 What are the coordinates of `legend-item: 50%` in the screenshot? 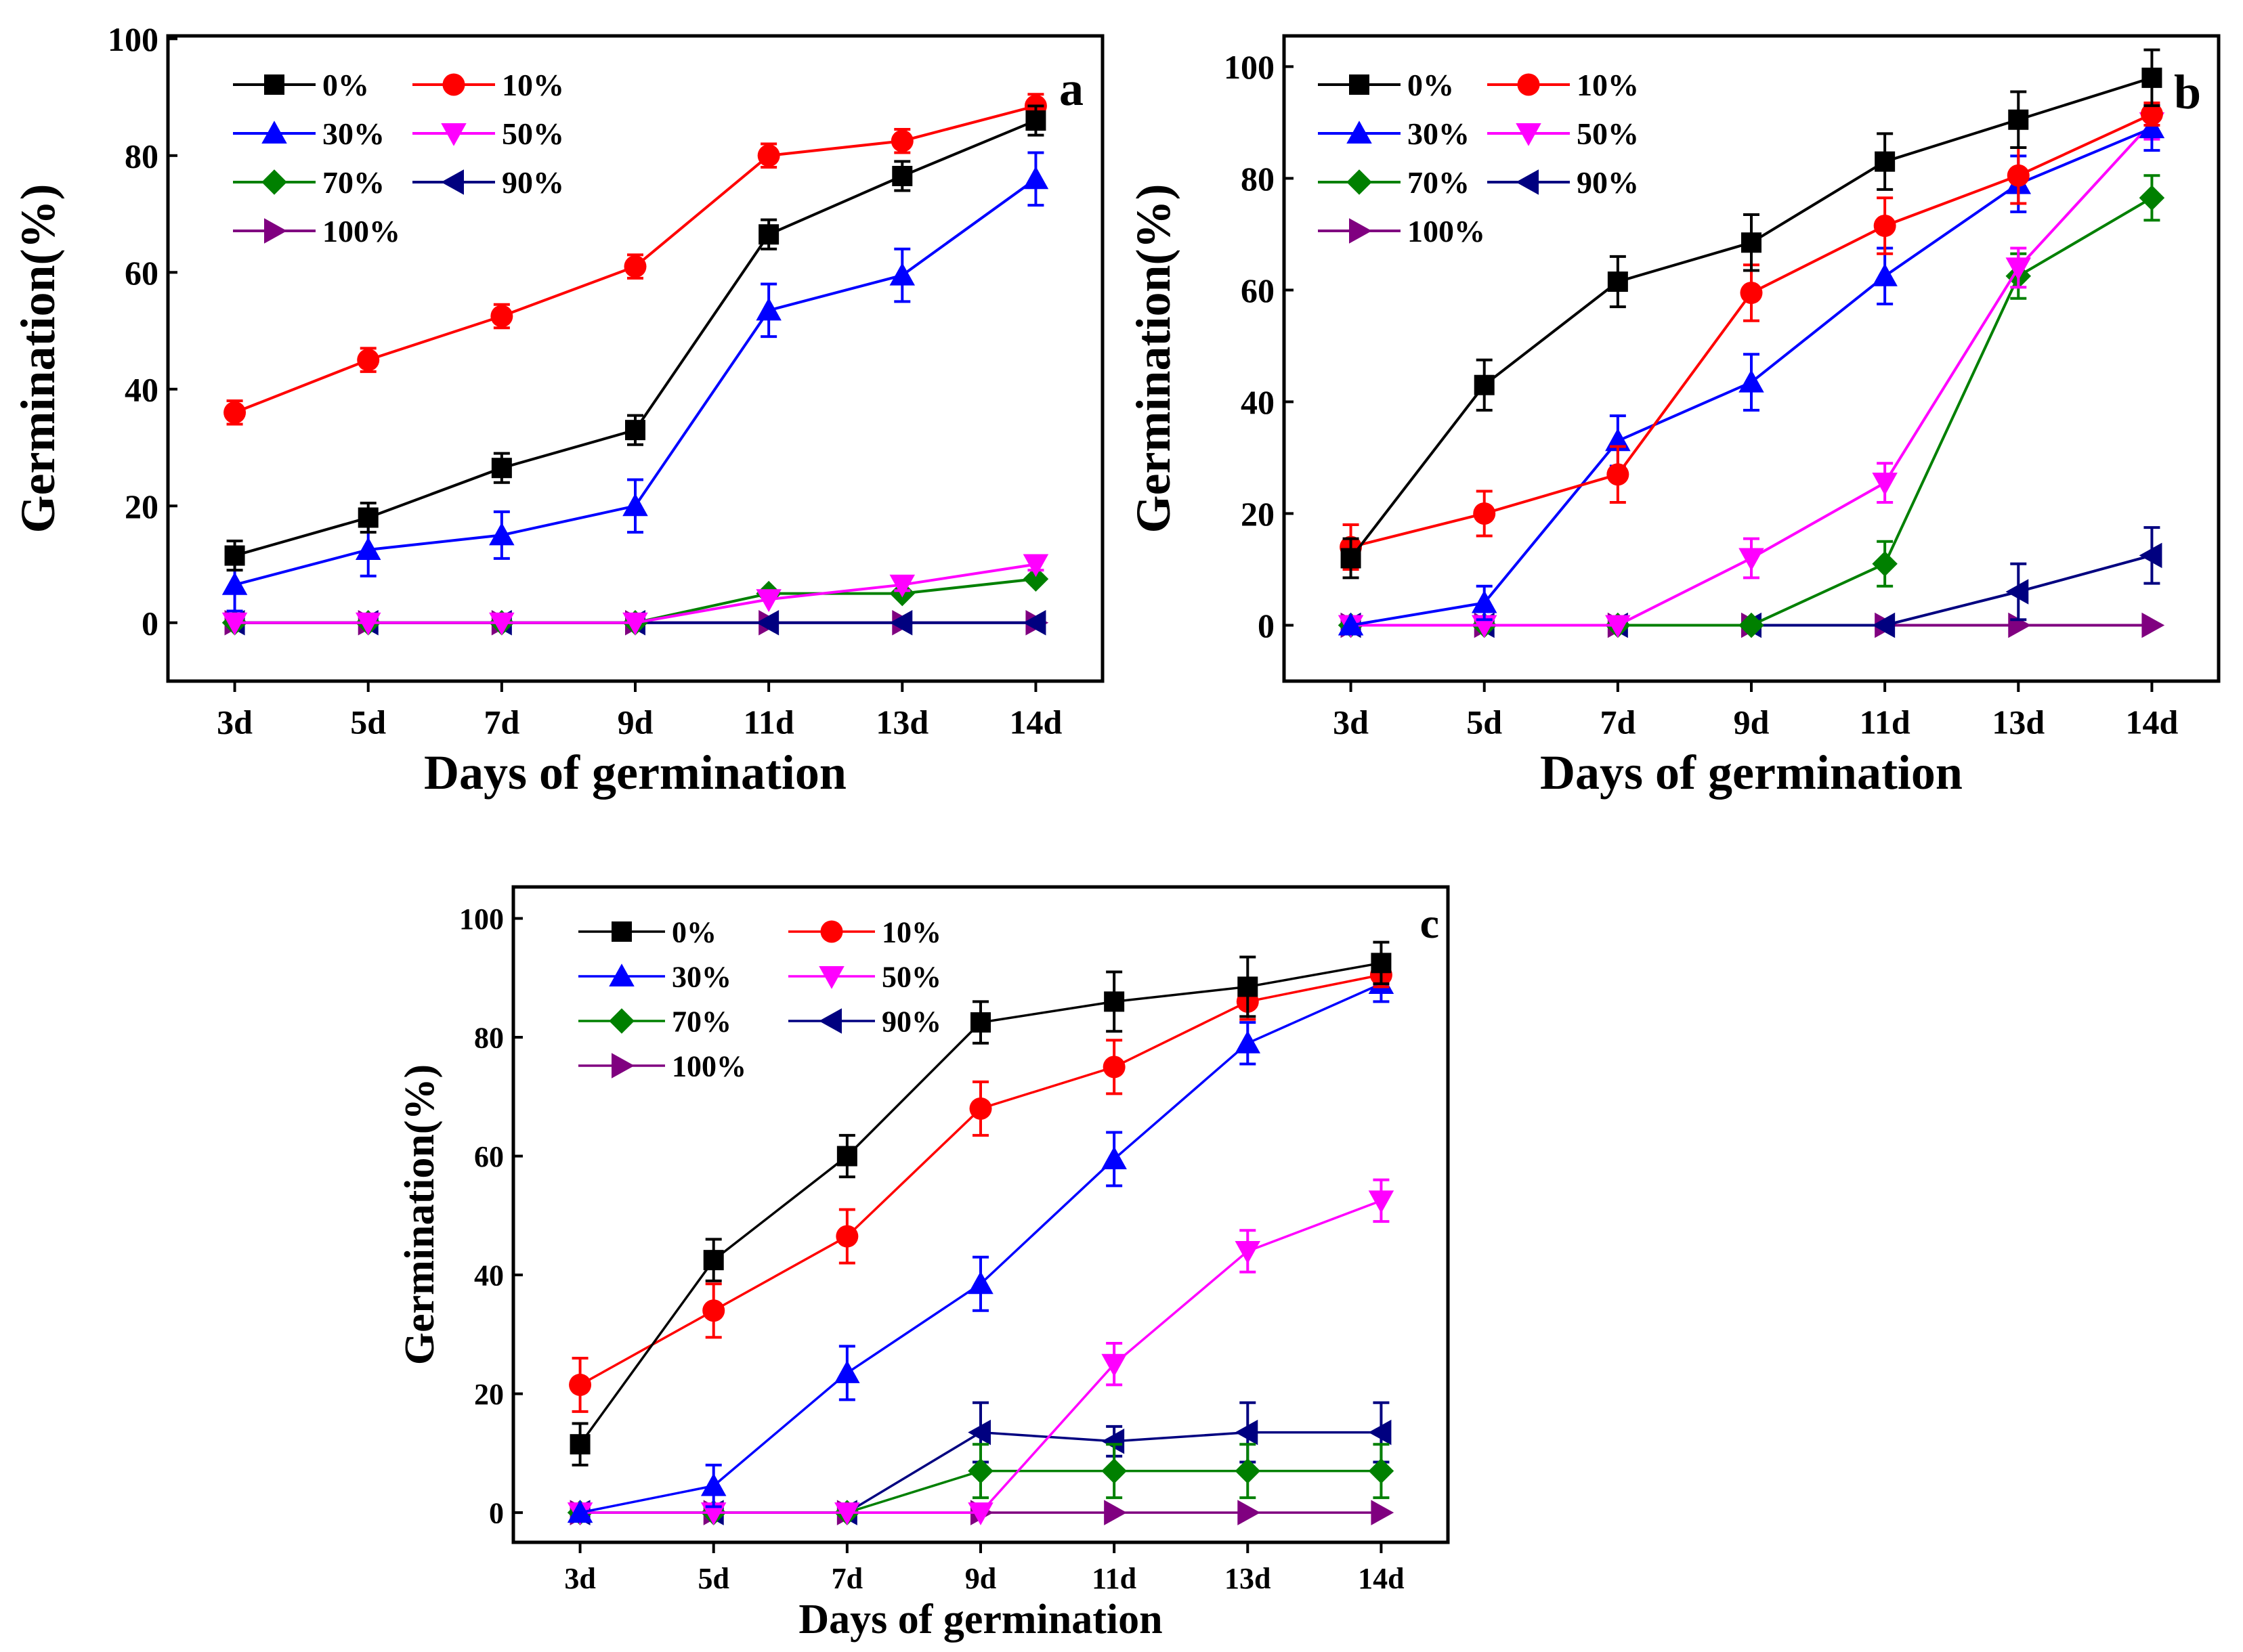 It's located at (488, 133).